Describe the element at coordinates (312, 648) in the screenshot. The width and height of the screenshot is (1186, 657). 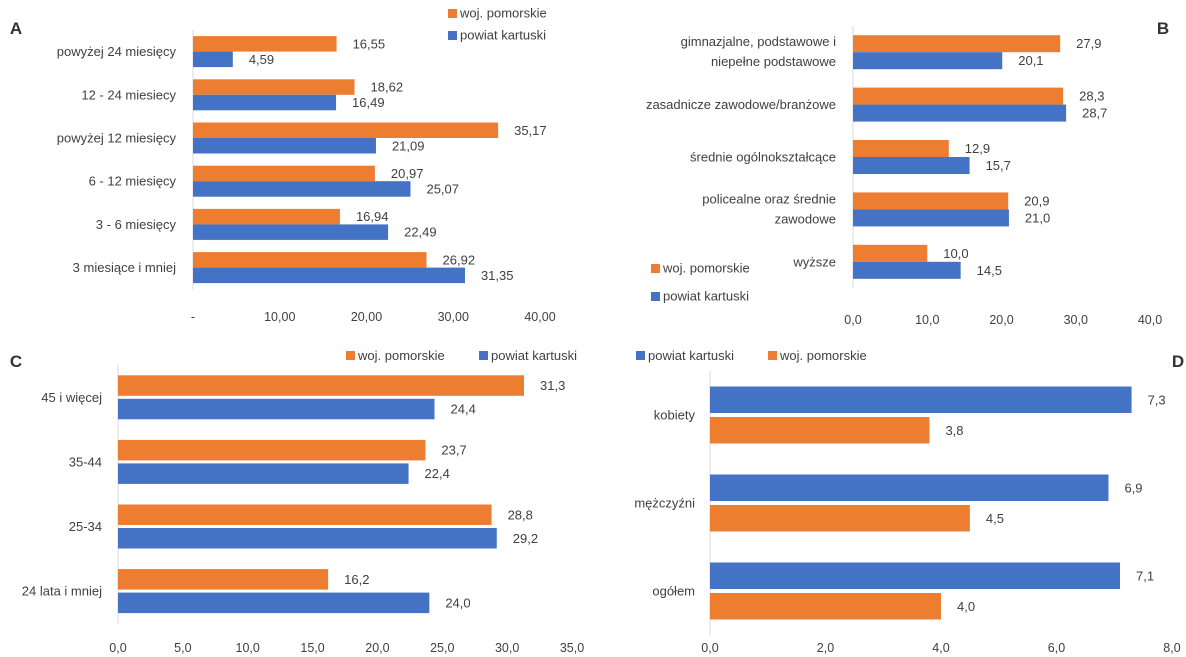
I see `tick-label: 15,0` at that location.